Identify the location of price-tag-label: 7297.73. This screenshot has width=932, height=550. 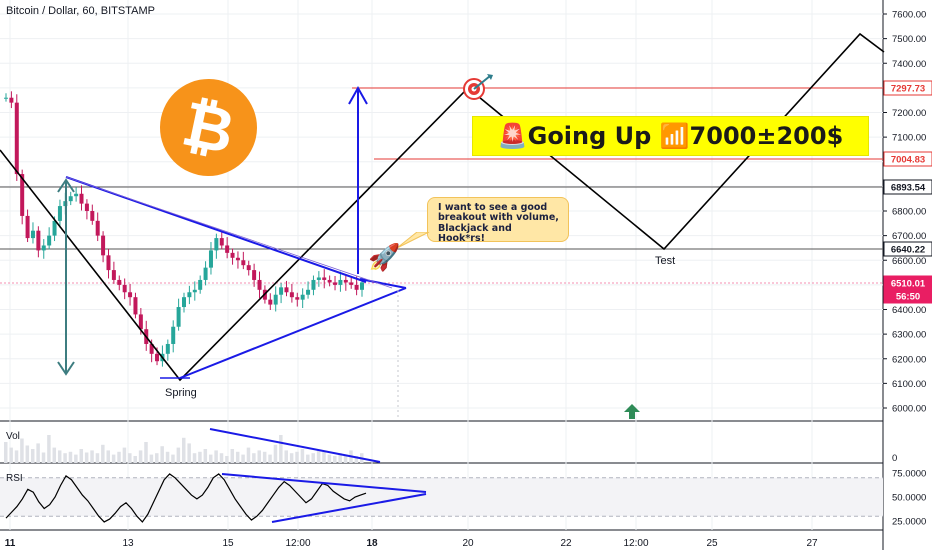
(908, 89).